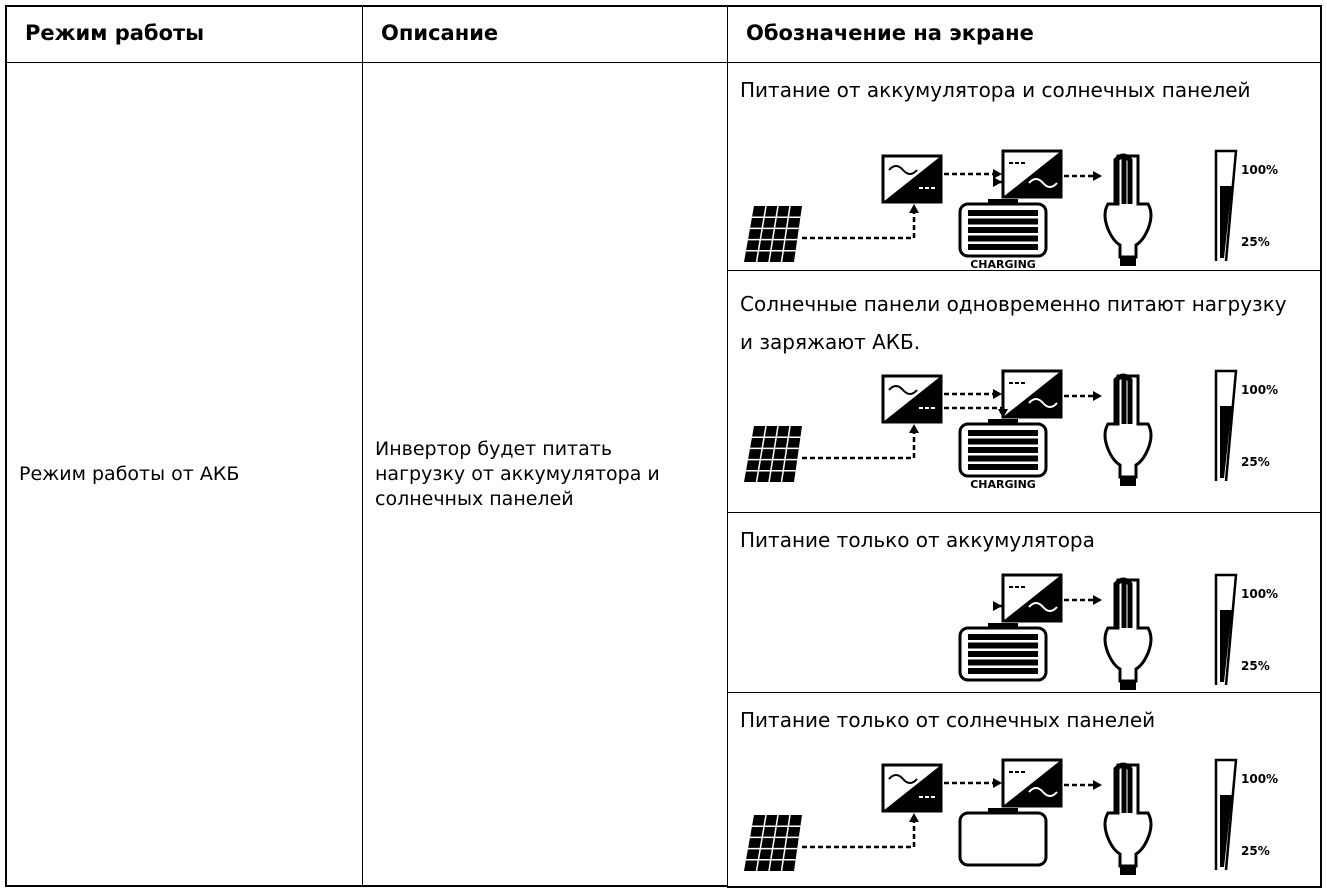 The height and width of the screenshot is (892, 1327). Describe the element at coordinates (545, 34) in the screenshot. I see `header-cell: Описание` at that location.